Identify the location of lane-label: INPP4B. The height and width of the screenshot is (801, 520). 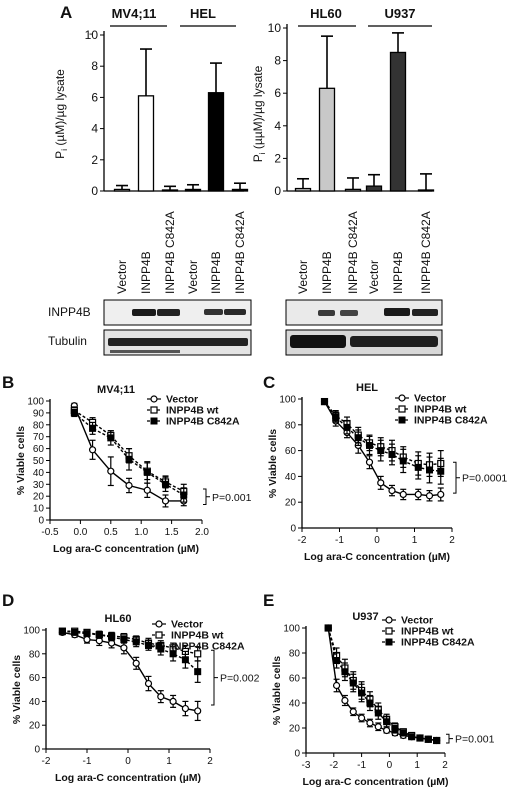
(398, 272).